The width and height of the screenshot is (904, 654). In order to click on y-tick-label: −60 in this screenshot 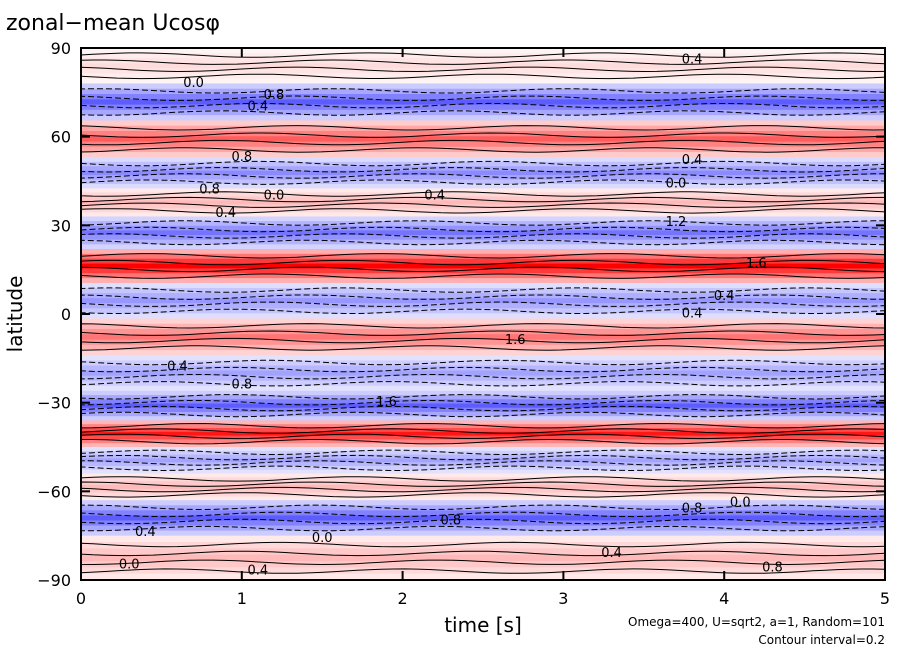, I will do `click(54, 491)`.